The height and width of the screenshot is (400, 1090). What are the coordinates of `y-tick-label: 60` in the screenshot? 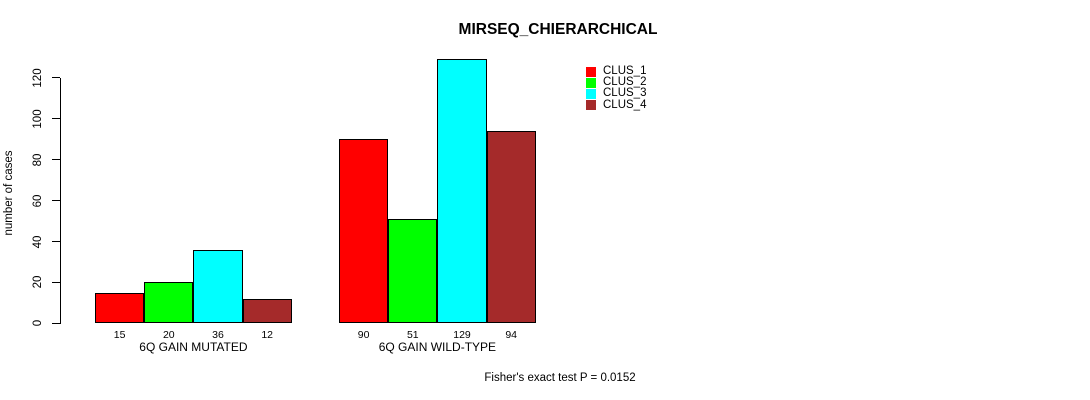 It's located at (38, 200).